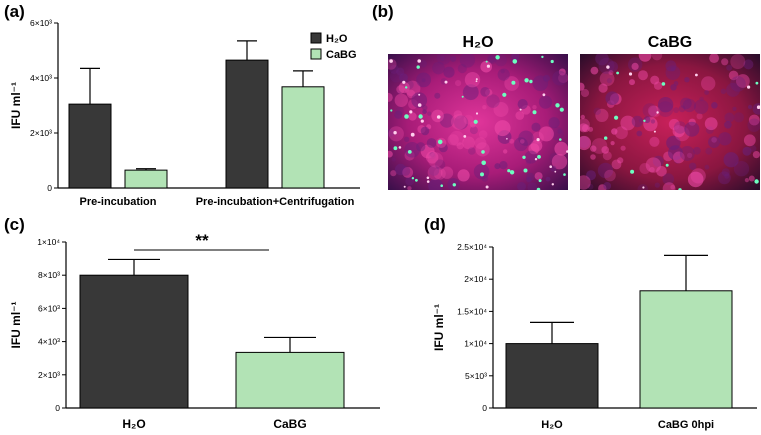 Image resolution: width=761 pixels, height=435 pixels. I want to click on x-tick-label: CaBG 0hpi, so click(686, 425).